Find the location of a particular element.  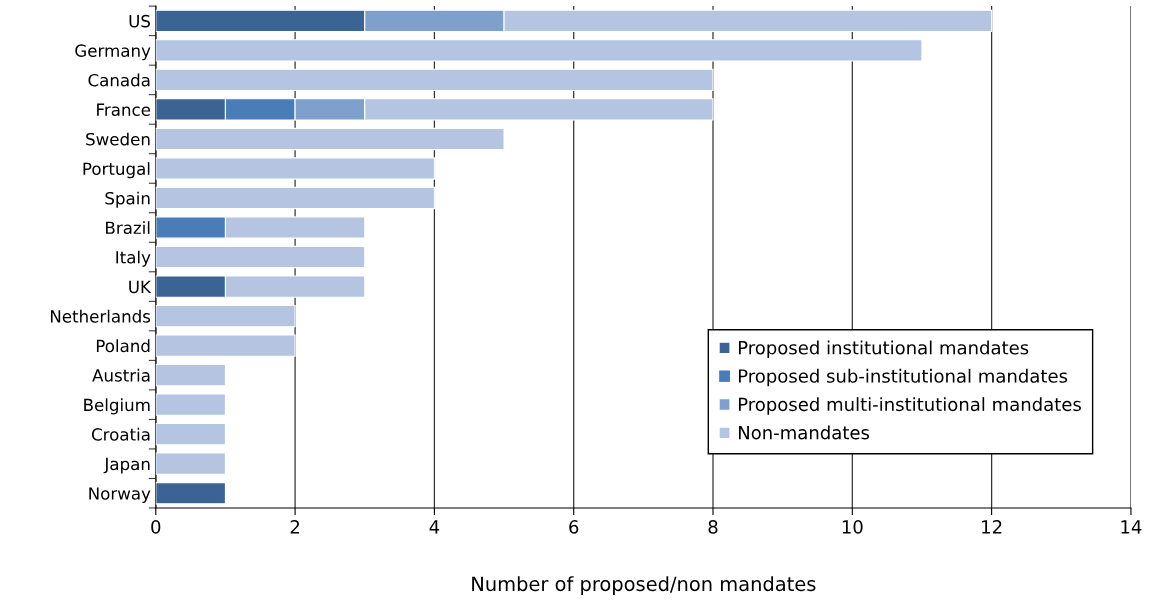

legend-label: Proposed multi-institutional mandates is located at coordinates (909, 406).